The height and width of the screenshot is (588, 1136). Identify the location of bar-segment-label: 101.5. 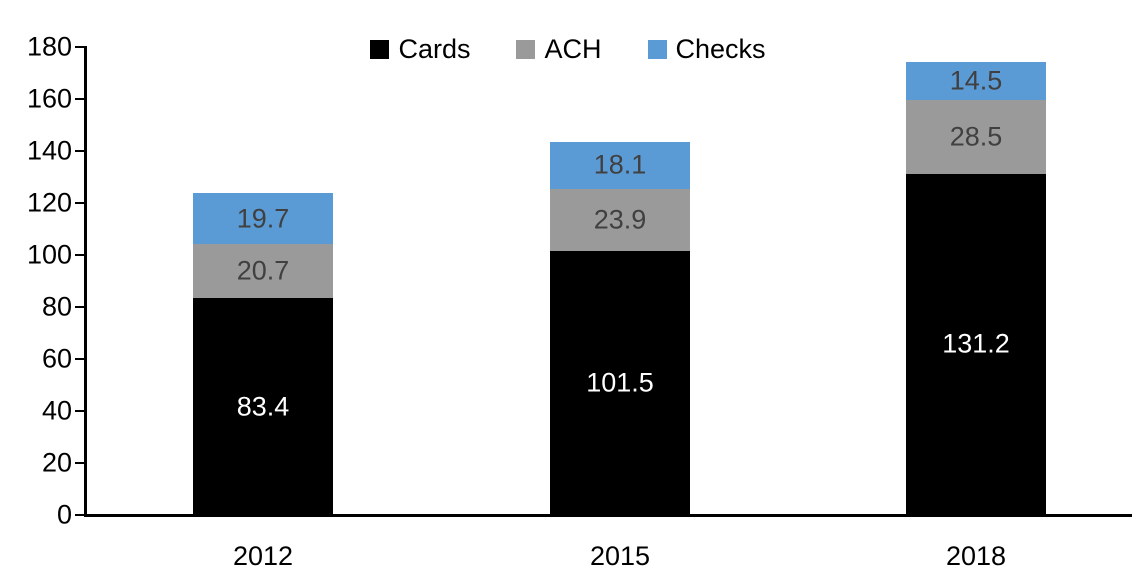
(620, 382).